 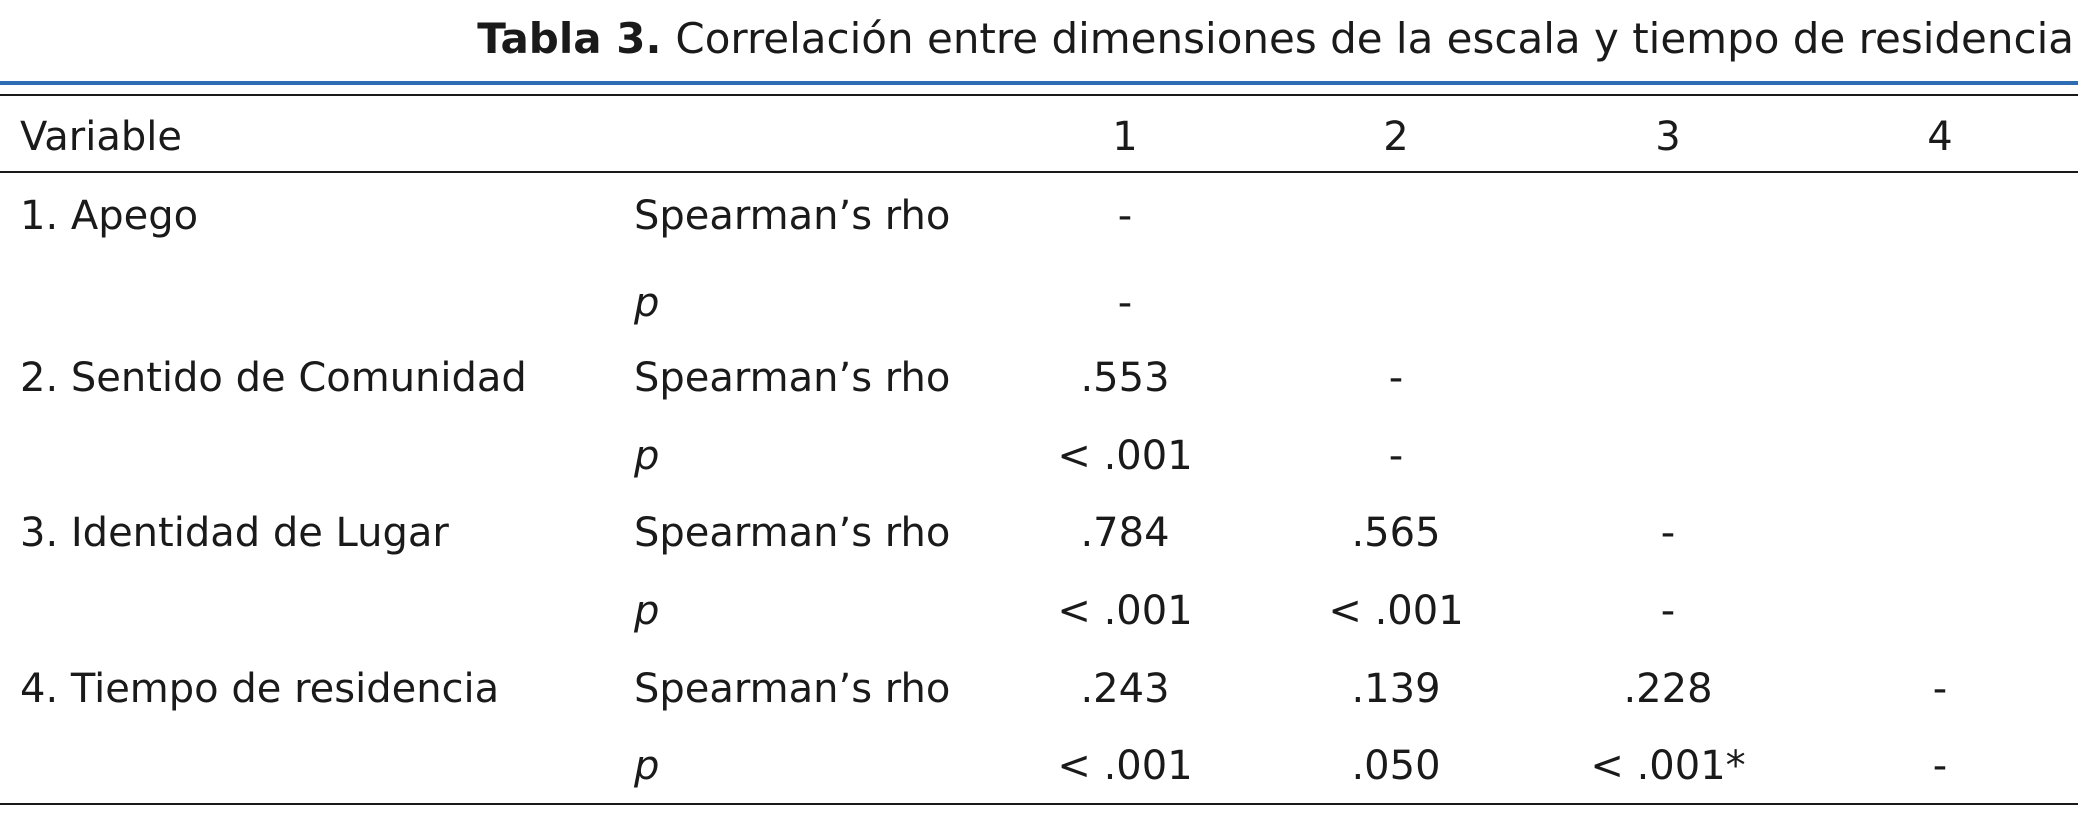 What do you see at coordinates (1125, 611) in the screenshot?
I see `row-3-p-col-1: < .001` at bounding box center [1125, 611].